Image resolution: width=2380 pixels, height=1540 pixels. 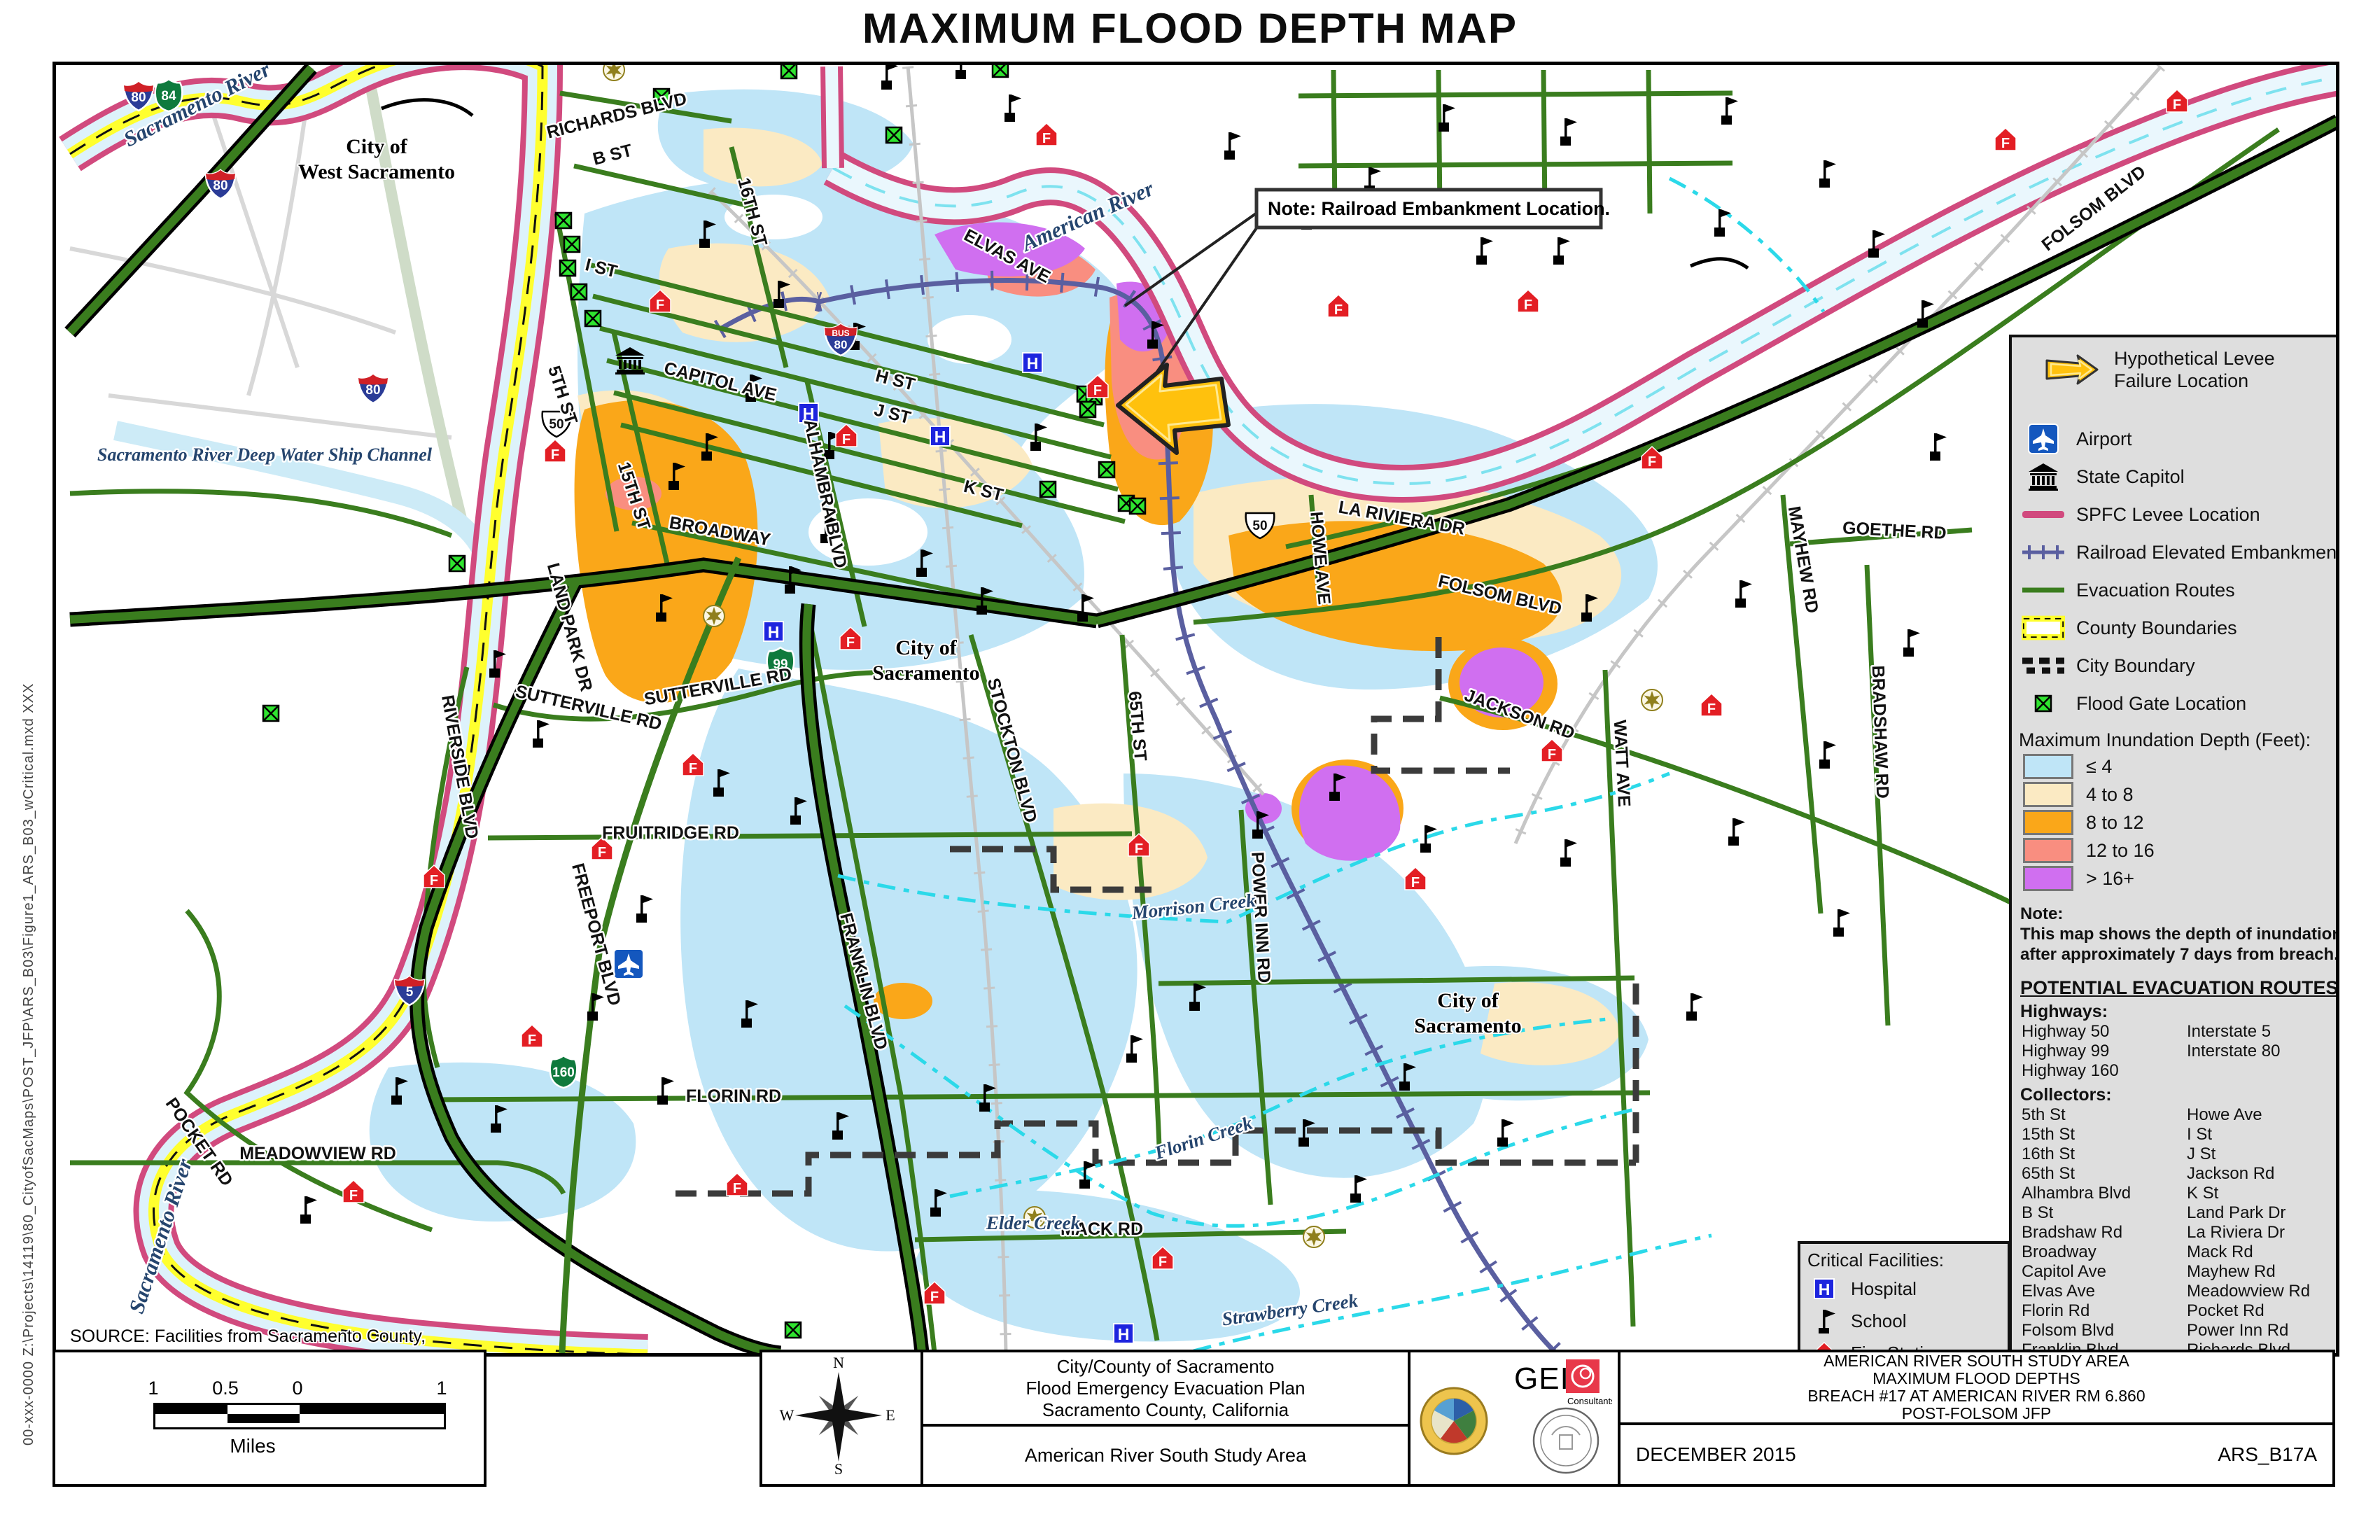 What do you see at coordinates (2174, 766) in the screenshot?
I see `legend-depth-class: ≤ 4` at bounding box center [2174, 766].